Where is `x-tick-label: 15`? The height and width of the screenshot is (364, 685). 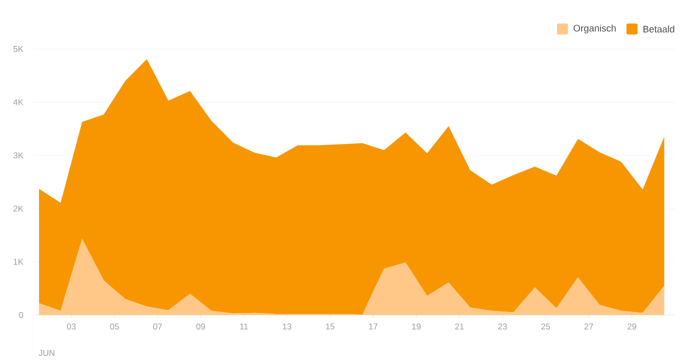
x-tick-label: 15 is located at coordinates (330, 327).